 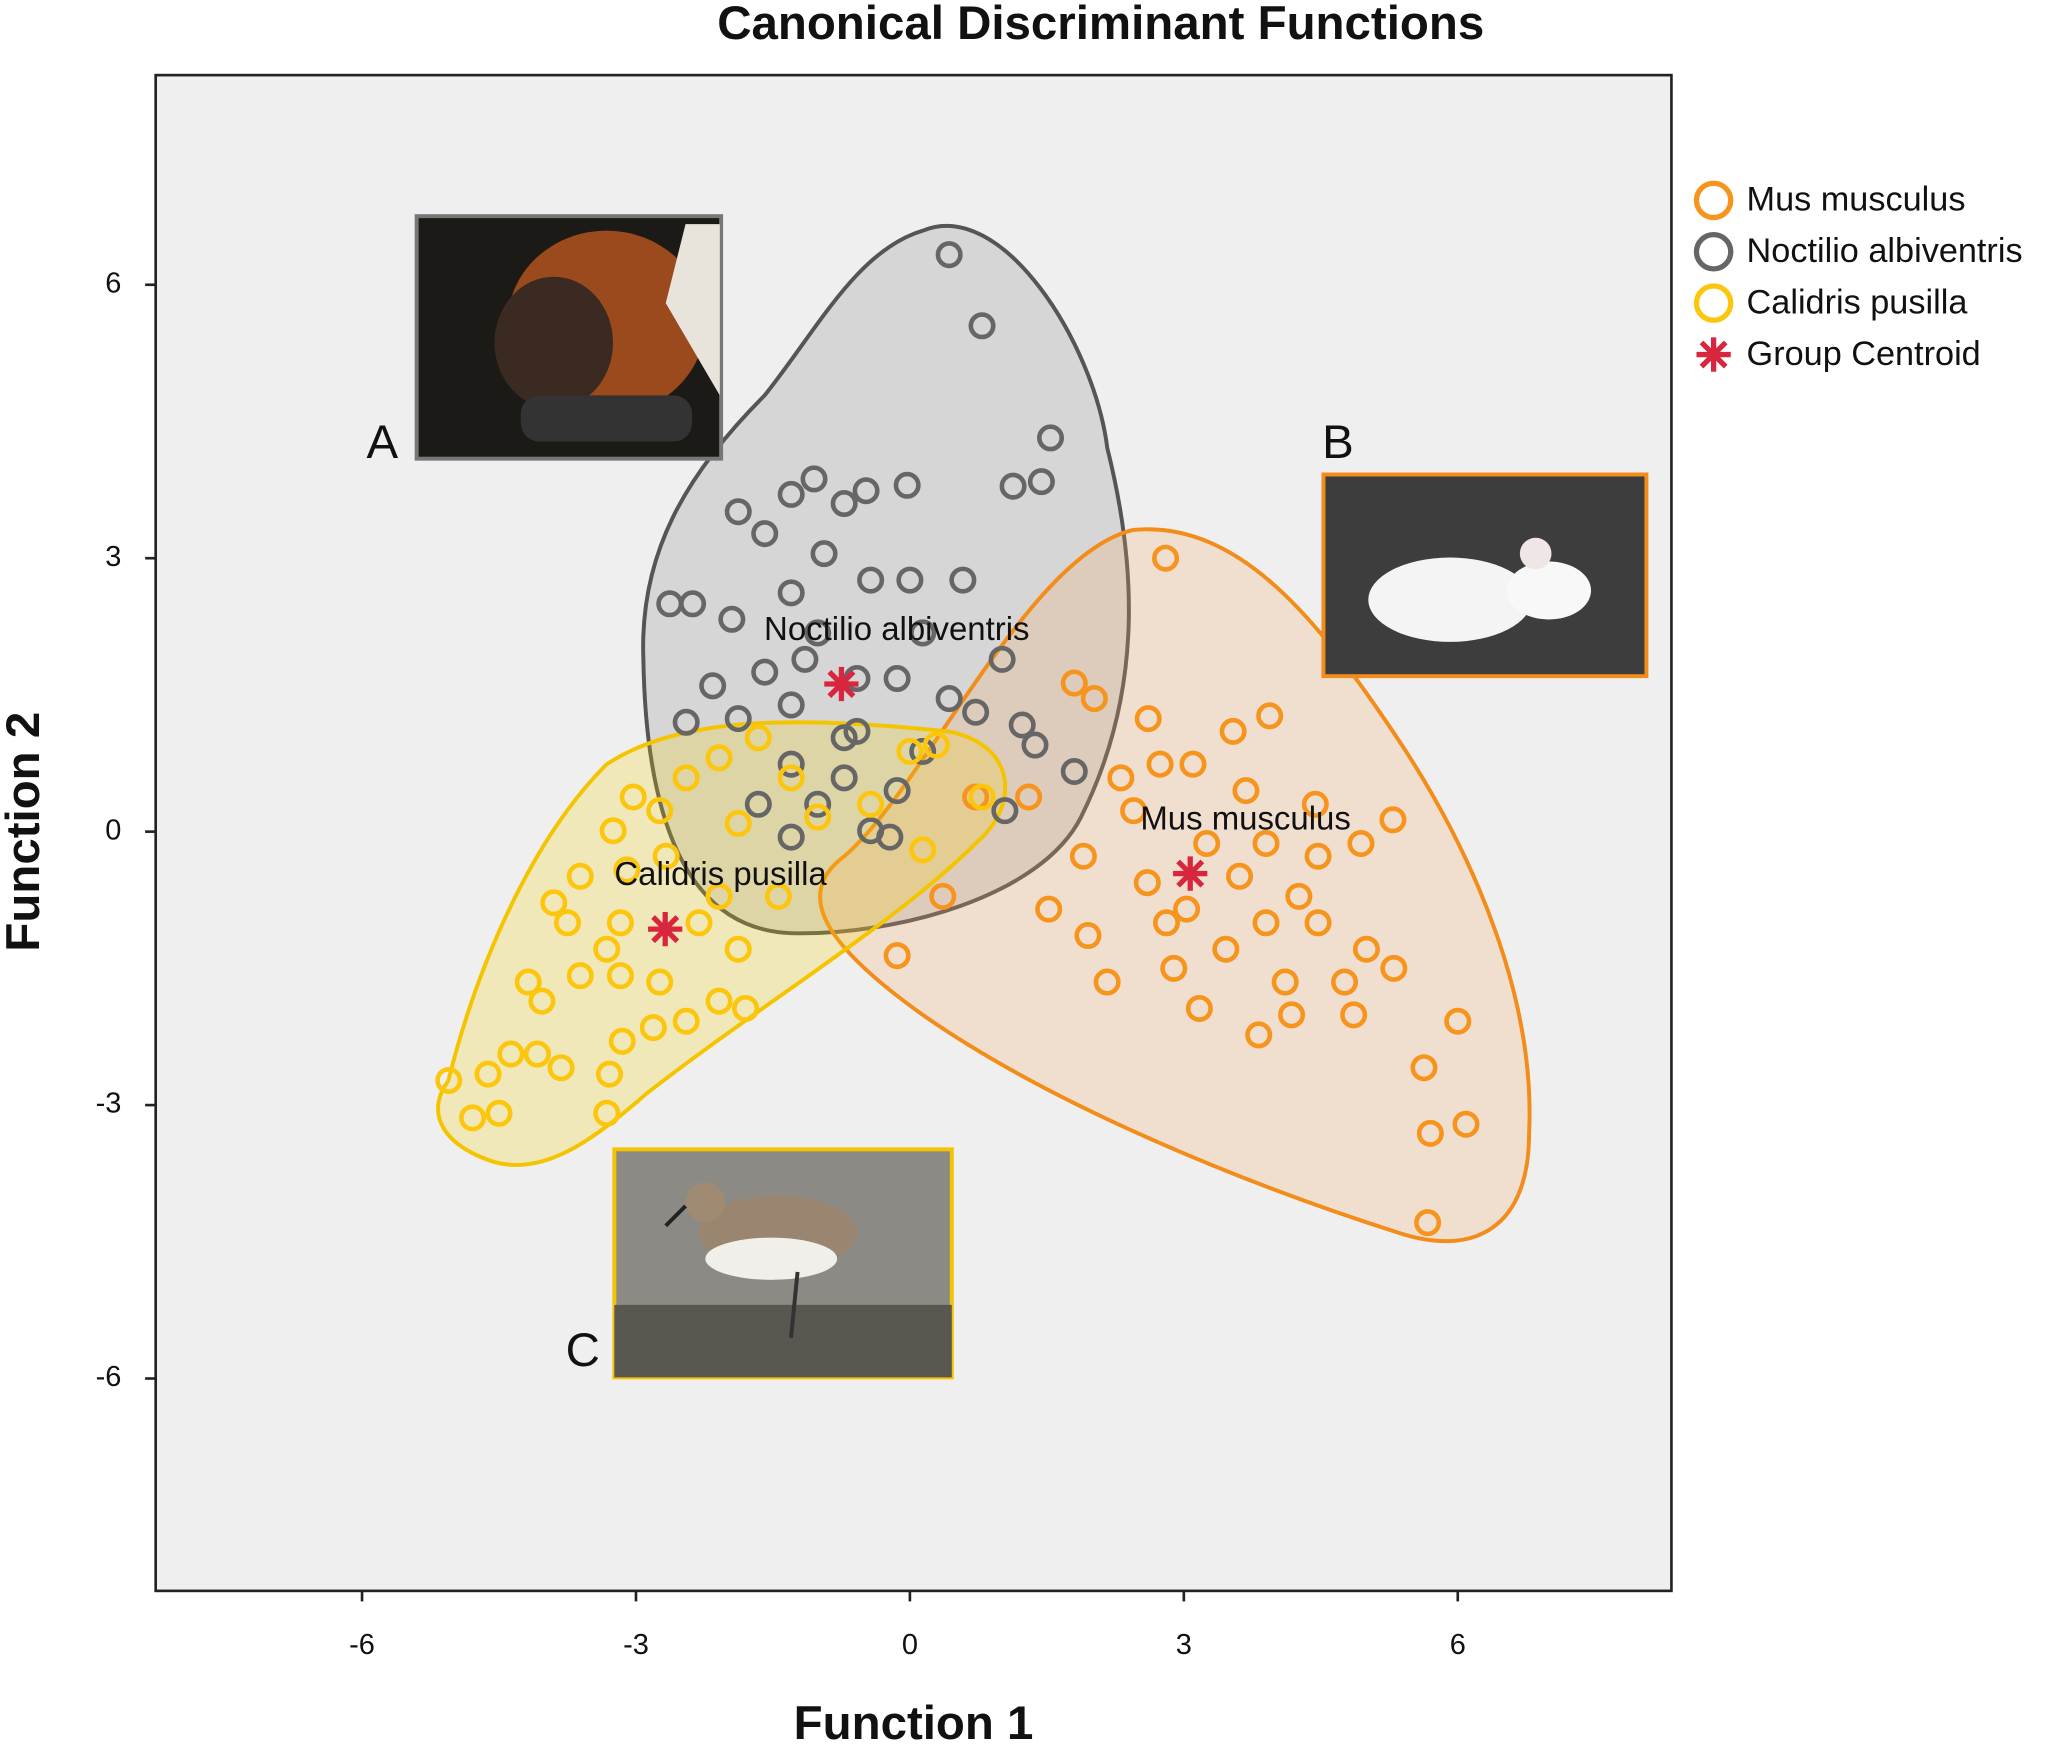 I want to click on chart-title: Canonical Discriminant Functions, so click(x=1100, y=25).